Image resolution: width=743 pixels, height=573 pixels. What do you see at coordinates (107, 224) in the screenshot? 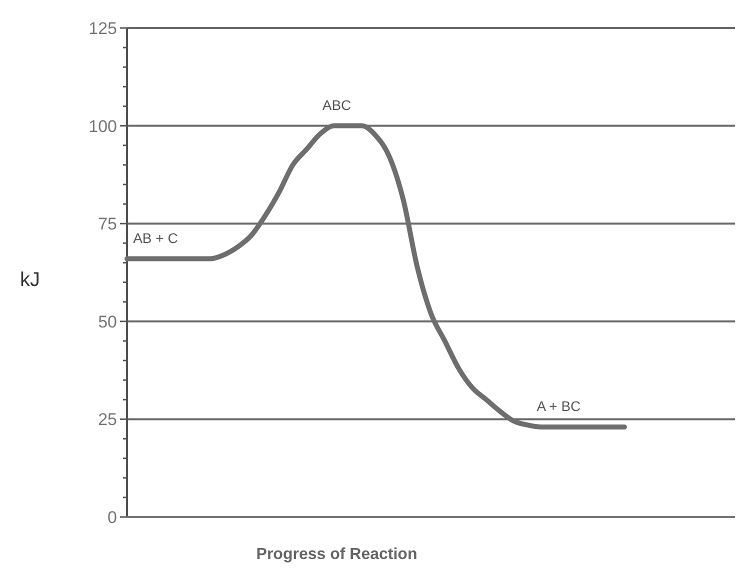
I see `y-tick-label: 75` at bounding box center [107, 224].